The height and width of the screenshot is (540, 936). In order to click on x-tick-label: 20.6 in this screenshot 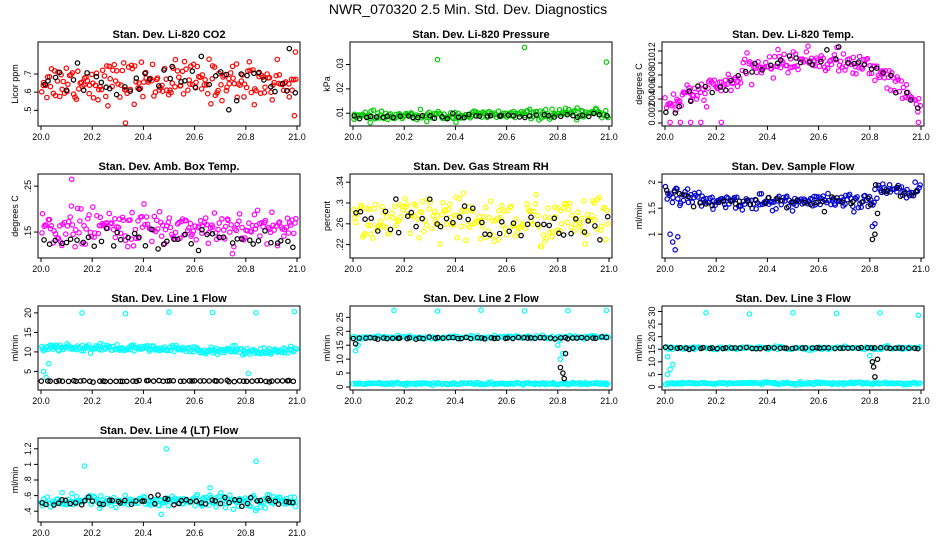, I will do `click(819, 401)`.